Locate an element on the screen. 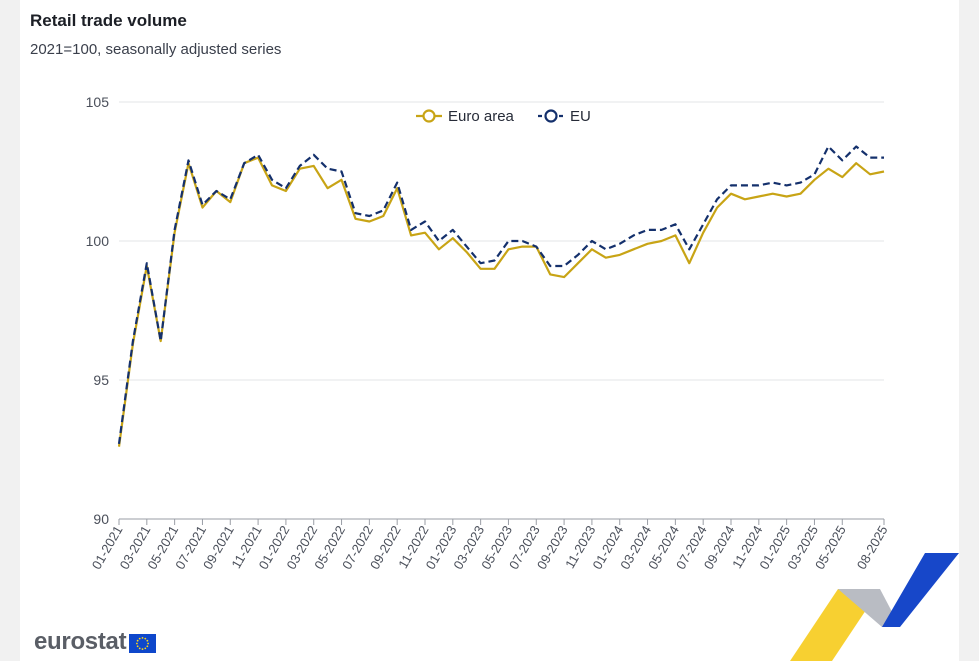  y-tick-label: 95 is located at coordinates (101, 380).